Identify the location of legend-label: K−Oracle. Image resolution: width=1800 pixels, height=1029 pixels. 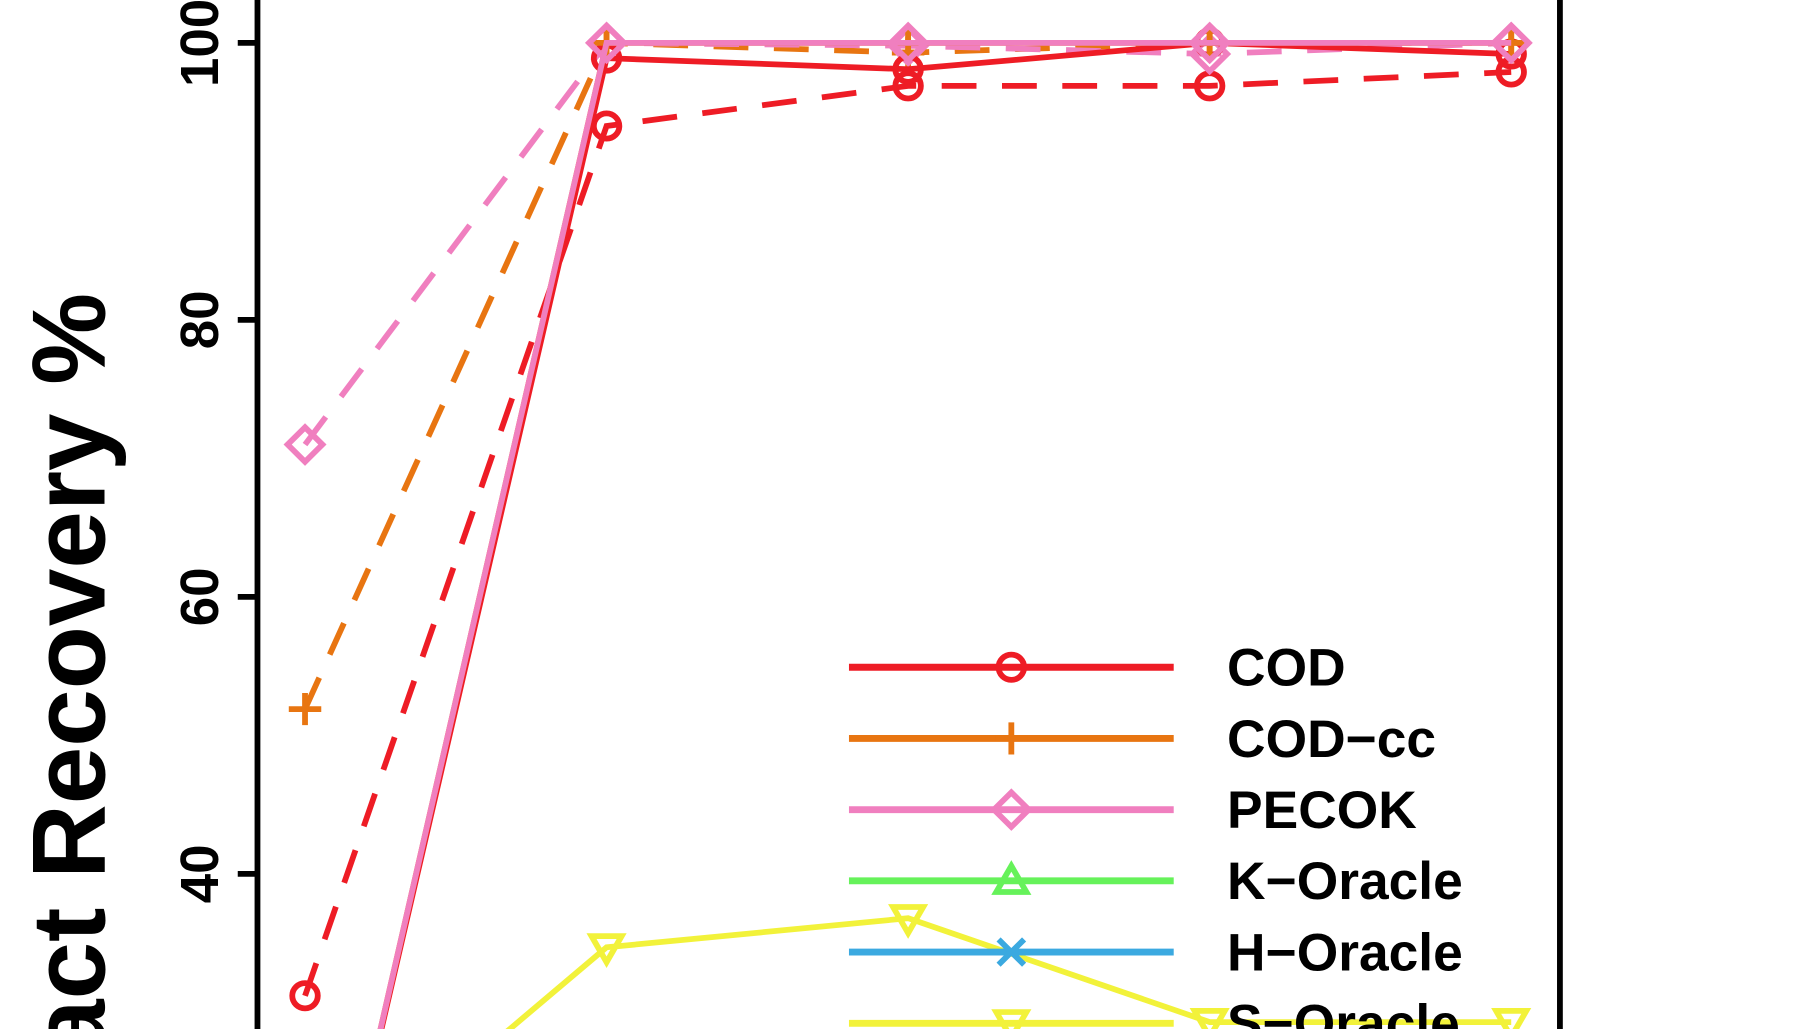
(1345, 881).